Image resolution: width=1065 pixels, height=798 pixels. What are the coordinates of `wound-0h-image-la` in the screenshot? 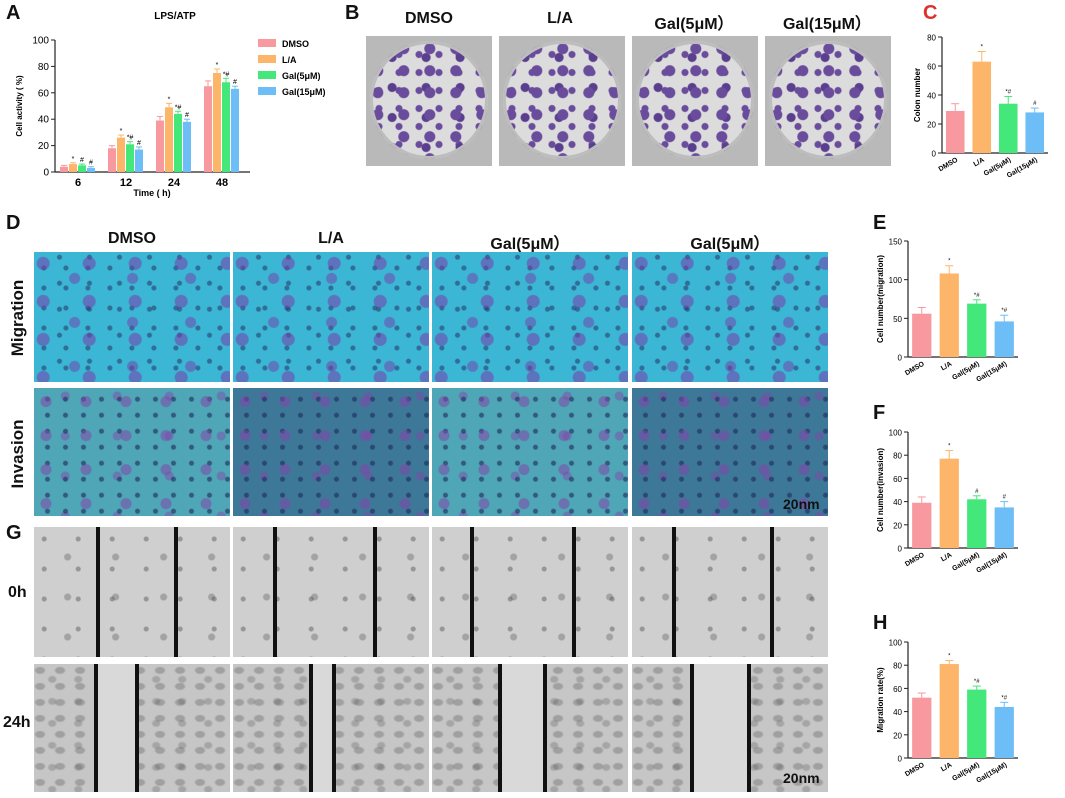 It's located at (331, 592).